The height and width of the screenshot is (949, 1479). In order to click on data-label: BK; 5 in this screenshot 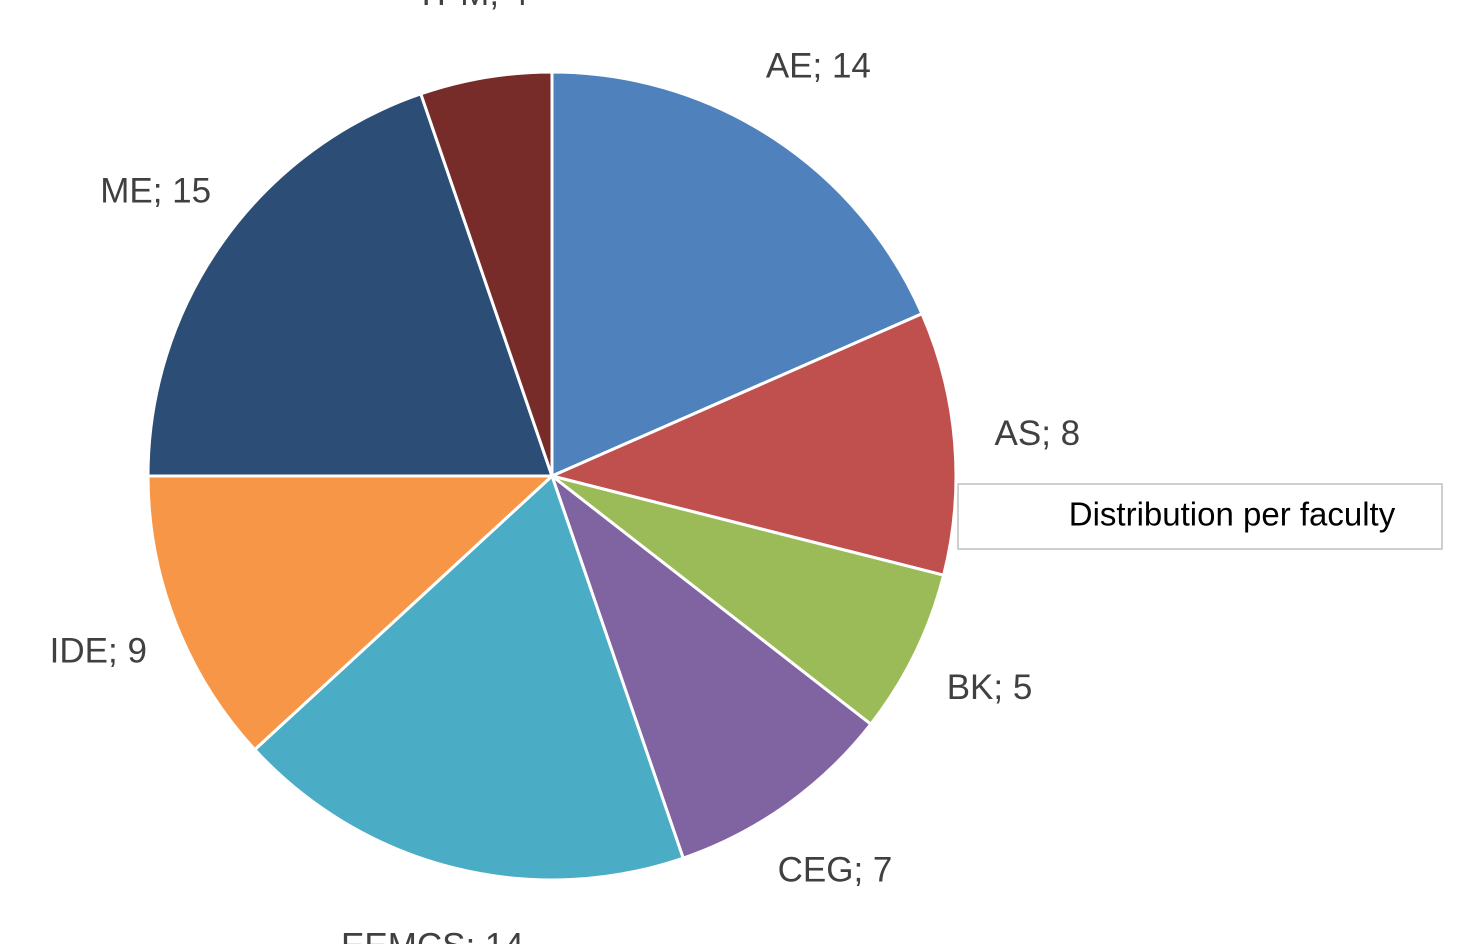, I will do `click(990, 687)`.